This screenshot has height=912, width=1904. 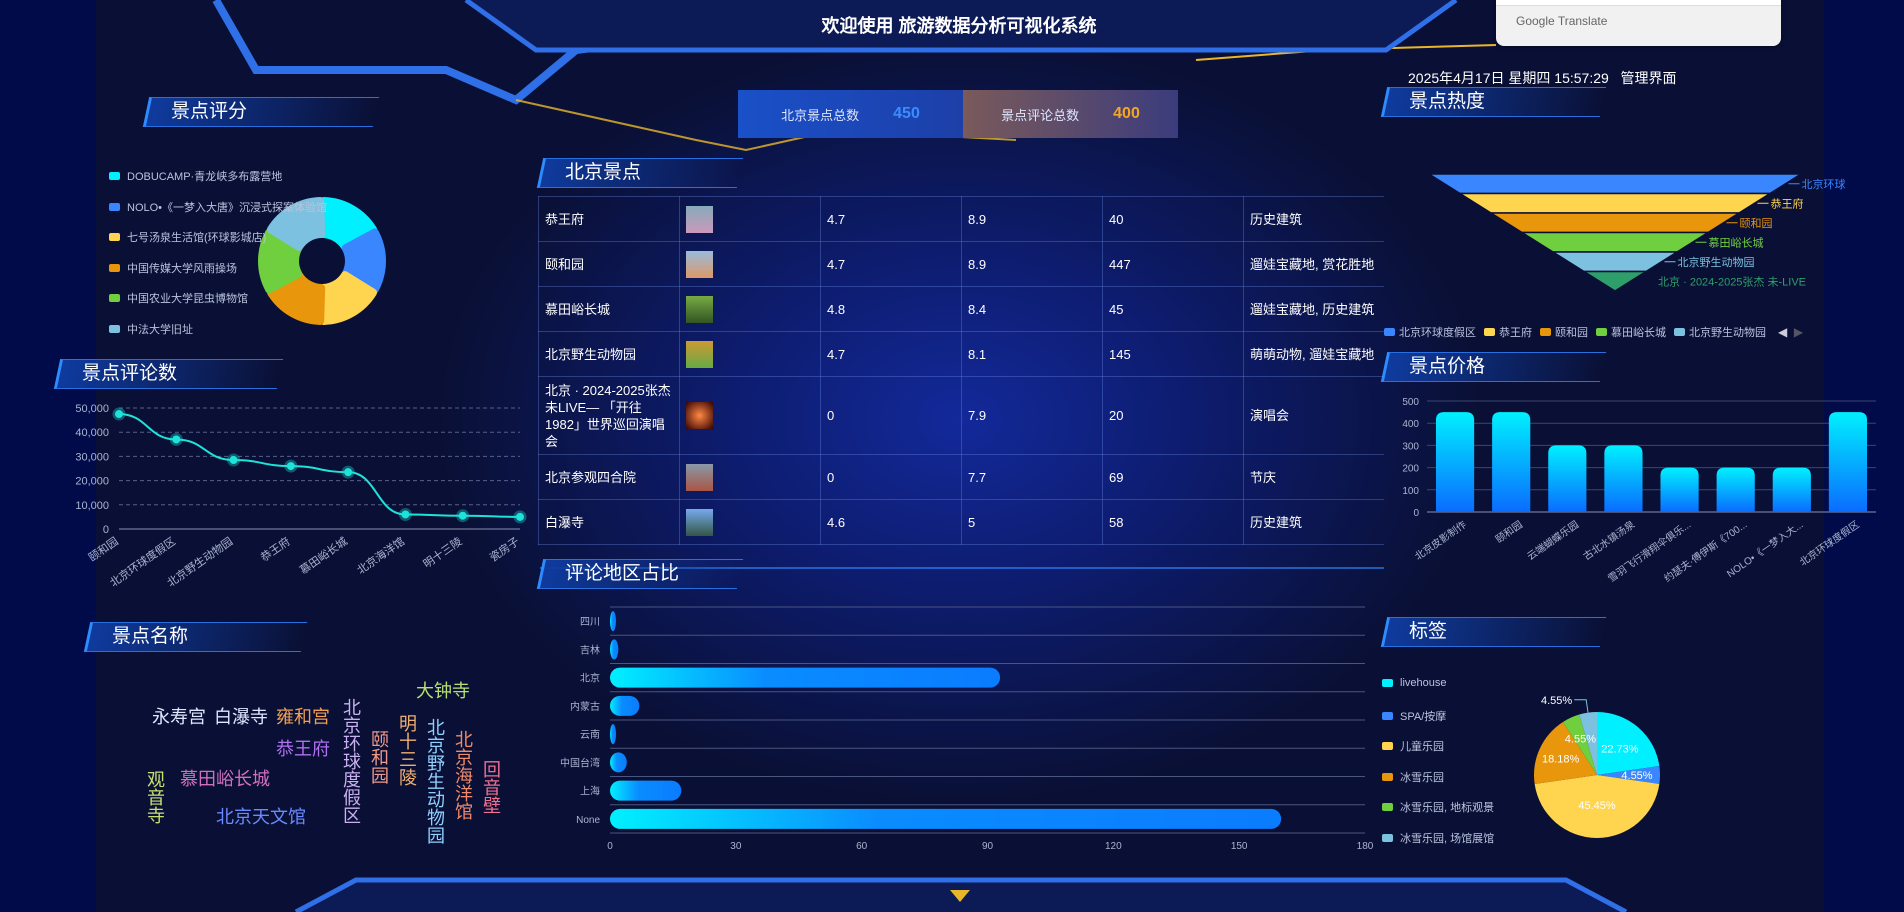 I want to click on legend-item: 冰雪乐园, so click(x=1413, y=777).